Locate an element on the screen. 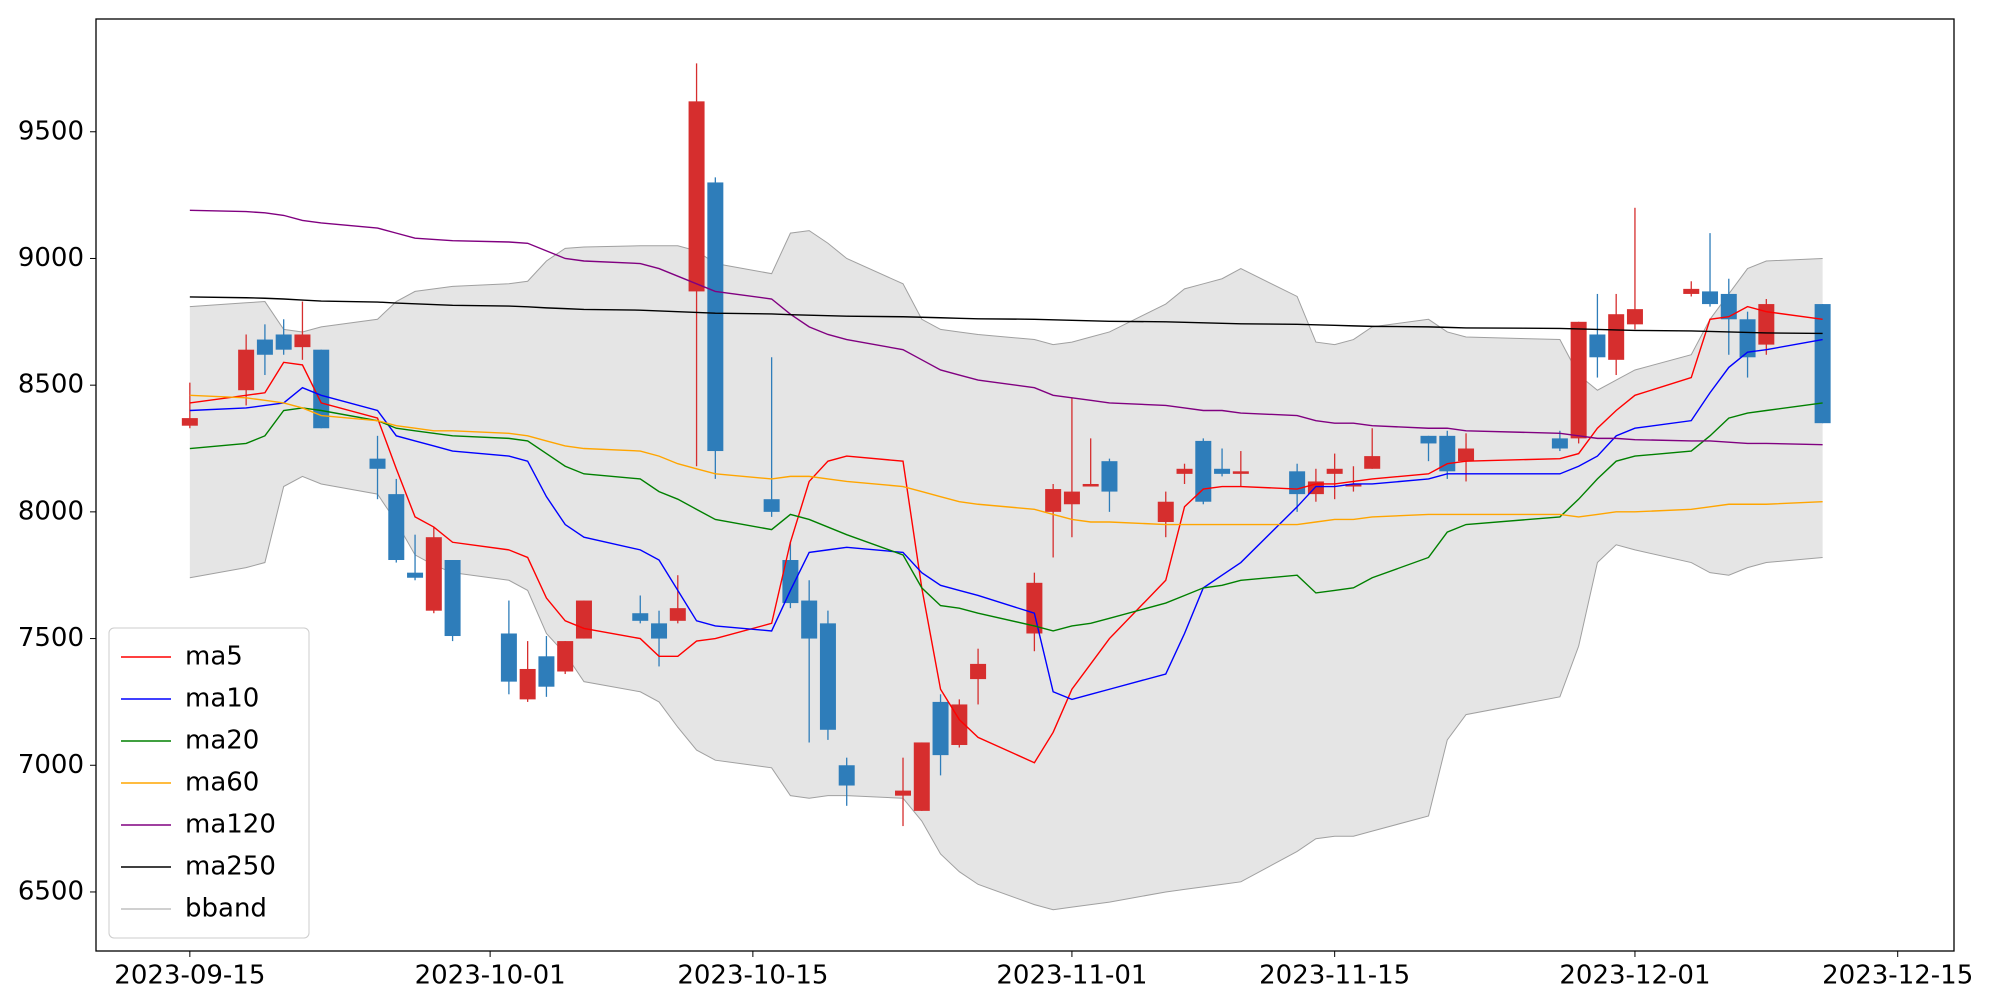 This screenshot has height=1000, width=2000. x-tick-label: 2023-10-15 is located at coordinates (752, 976).